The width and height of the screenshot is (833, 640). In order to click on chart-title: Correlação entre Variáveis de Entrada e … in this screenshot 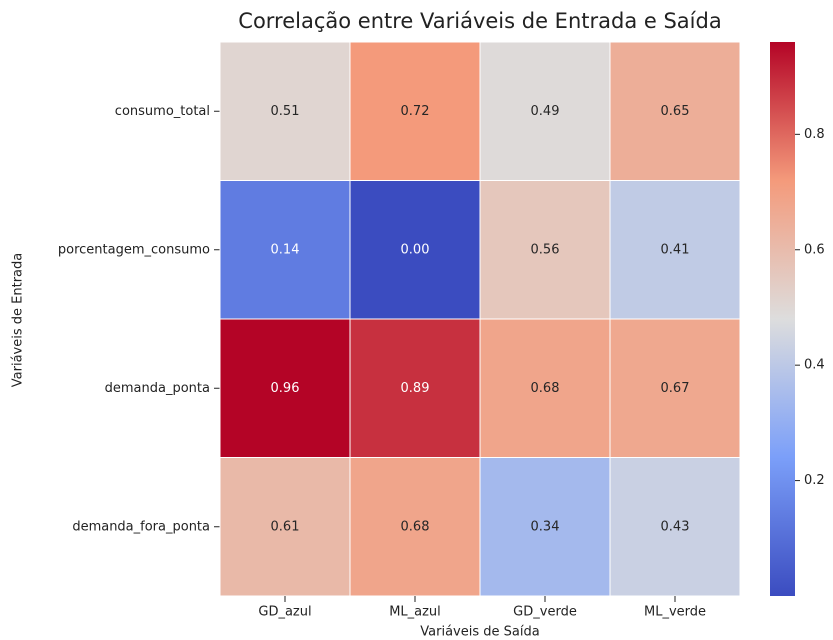, I will do `click(479, 21)`.